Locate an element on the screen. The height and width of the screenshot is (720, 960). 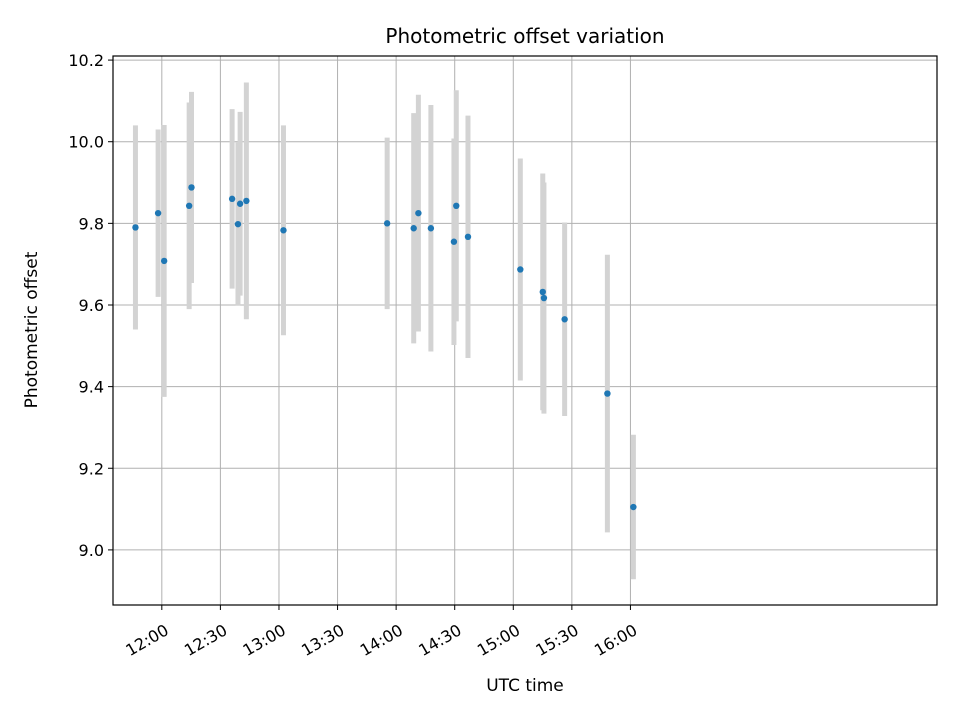
y-tick-label: 9.8 is located at coordinates (91, 223).